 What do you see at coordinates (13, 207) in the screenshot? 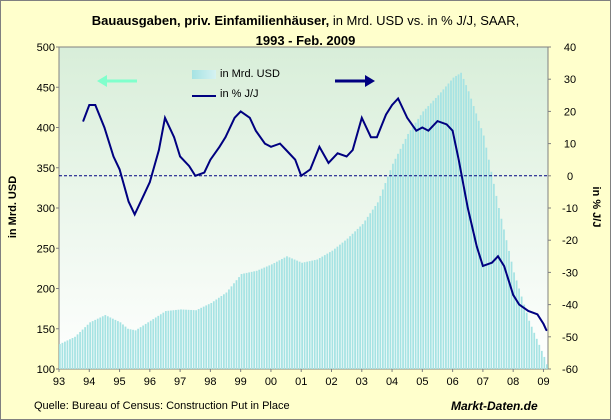
I see `y-axis-label-left: in Mrd. USD` at bounding box center [13, 207].